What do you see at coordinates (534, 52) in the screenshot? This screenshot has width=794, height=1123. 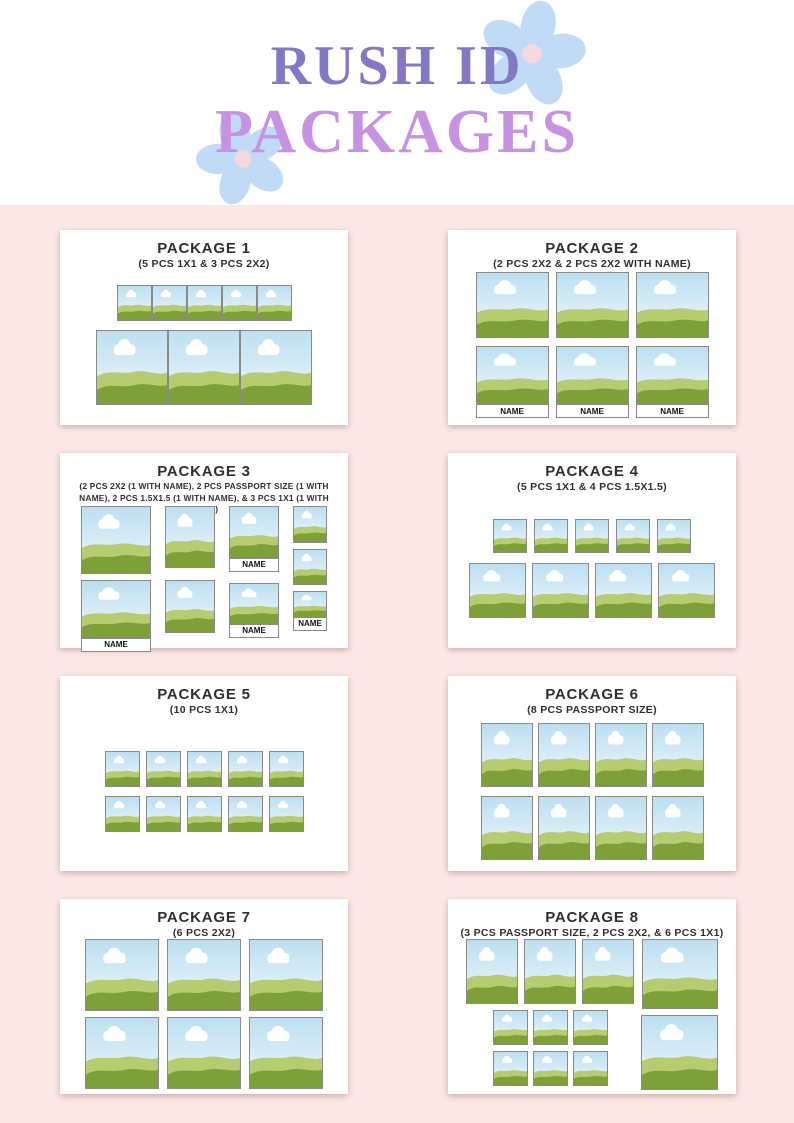 I see `flower-icon` at bounding box center [534, 52].